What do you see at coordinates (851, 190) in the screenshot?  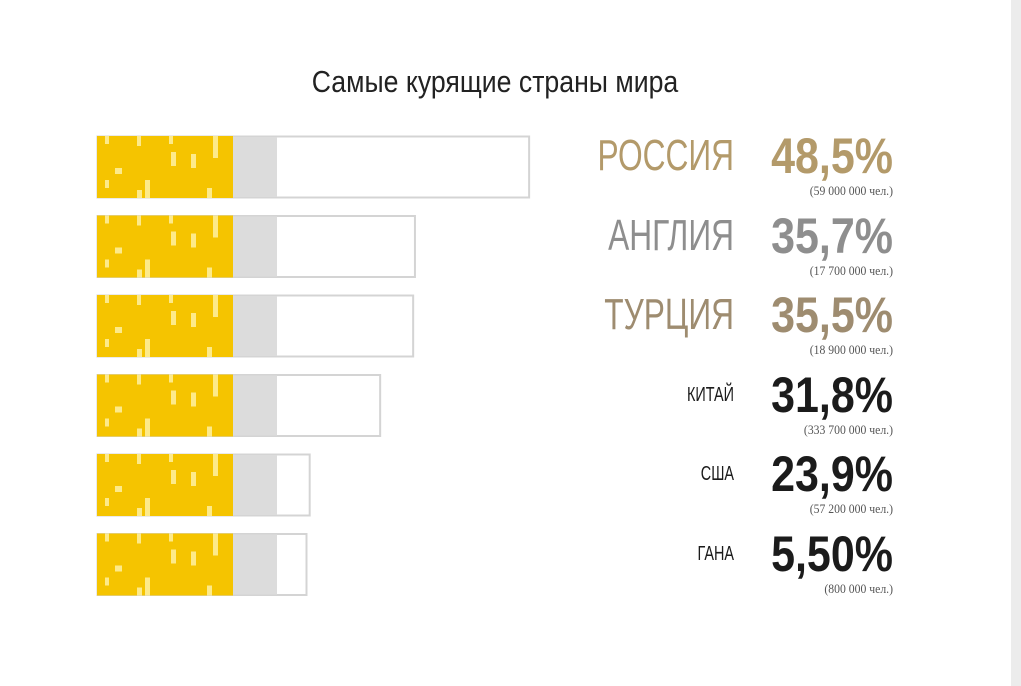 I see `people-label-0: (59 000 000 чел.)` at bounding box center [851, 190].